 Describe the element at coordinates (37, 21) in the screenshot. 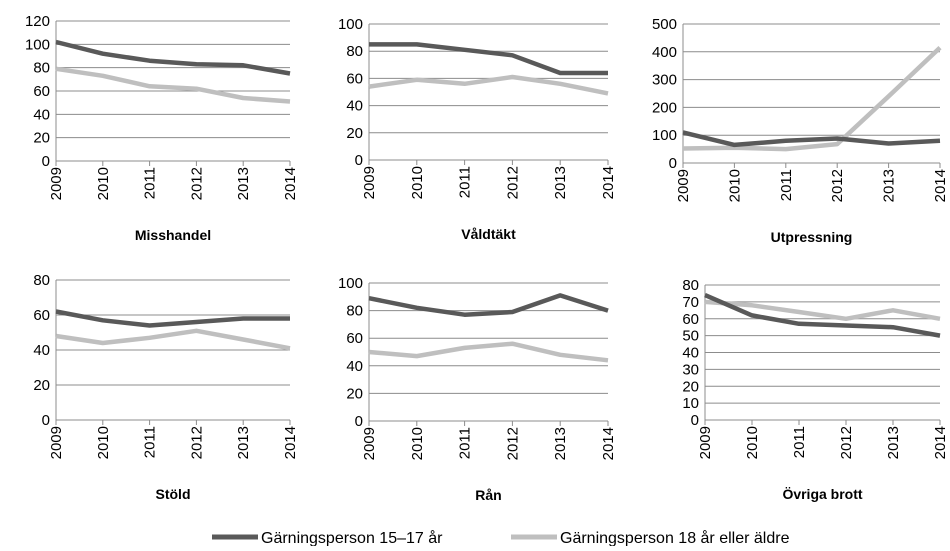

I see `y-tick-label: 120` at that location.